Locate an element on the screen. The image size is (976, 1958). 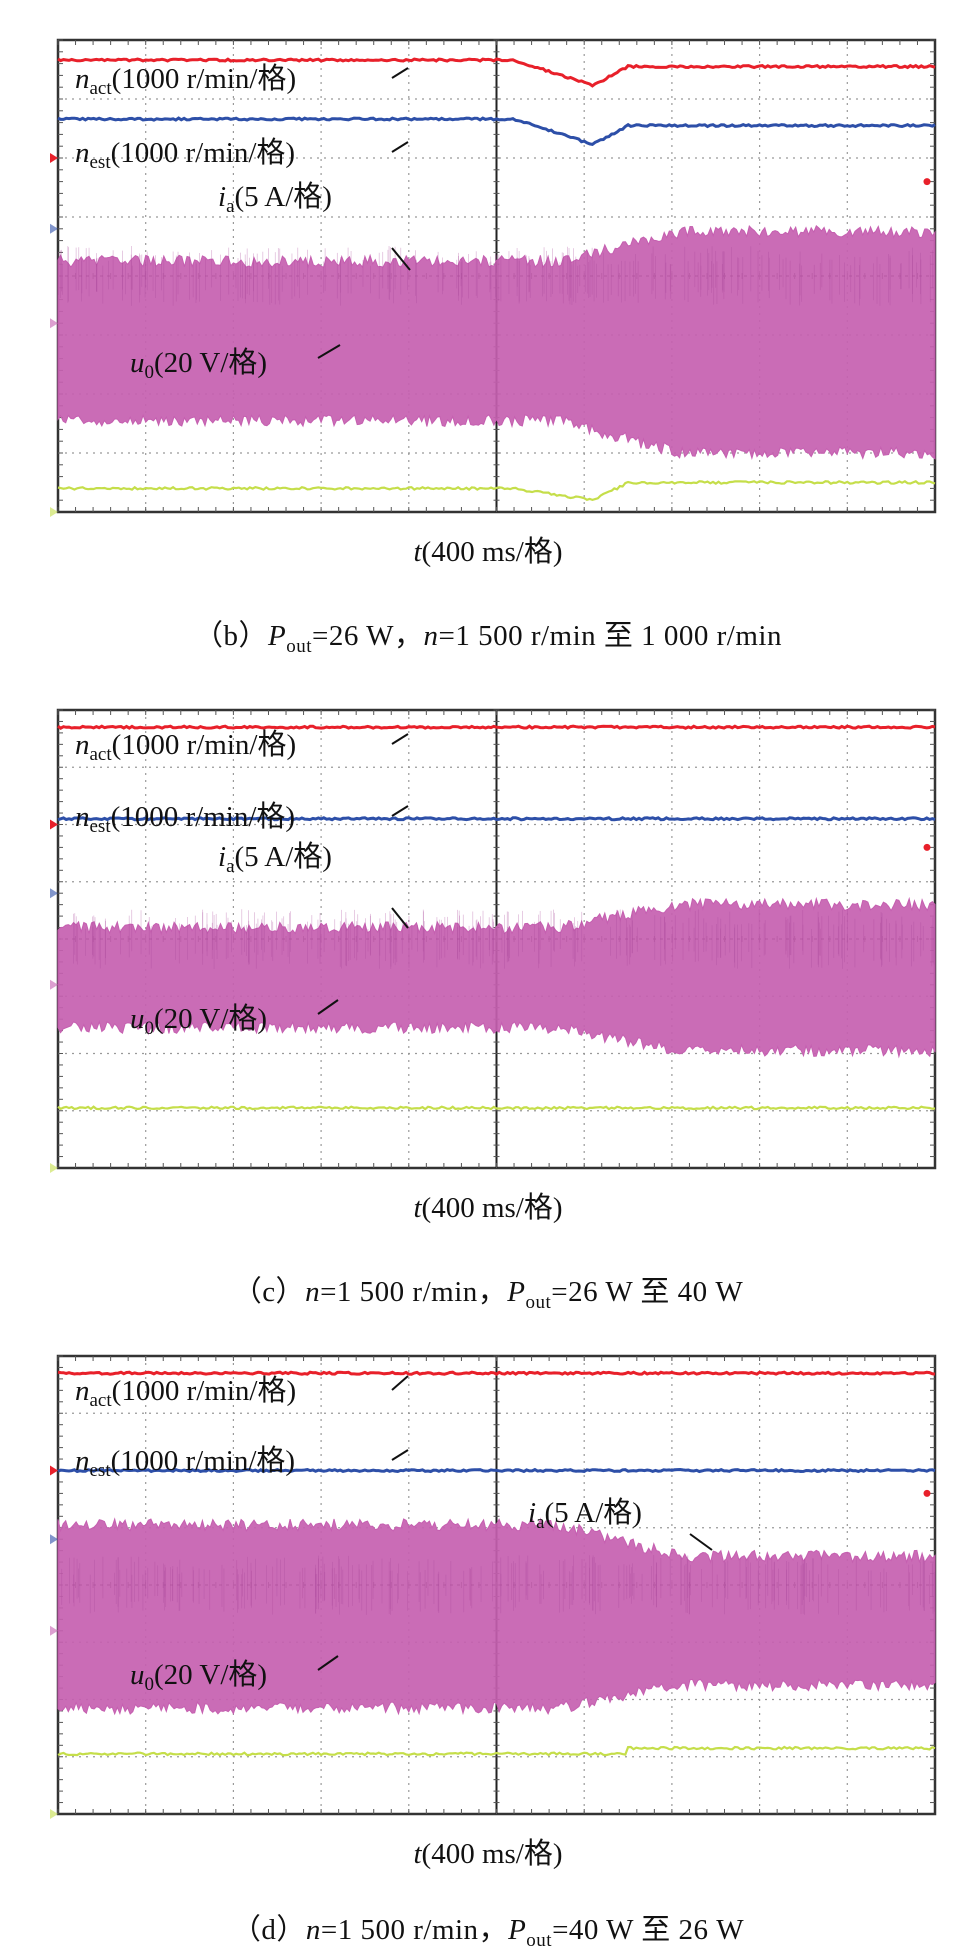
caption-b: （b）Pout=26 W，n=1 500 r/min 至 1 000 r/min is located at coordinates (488, 638).